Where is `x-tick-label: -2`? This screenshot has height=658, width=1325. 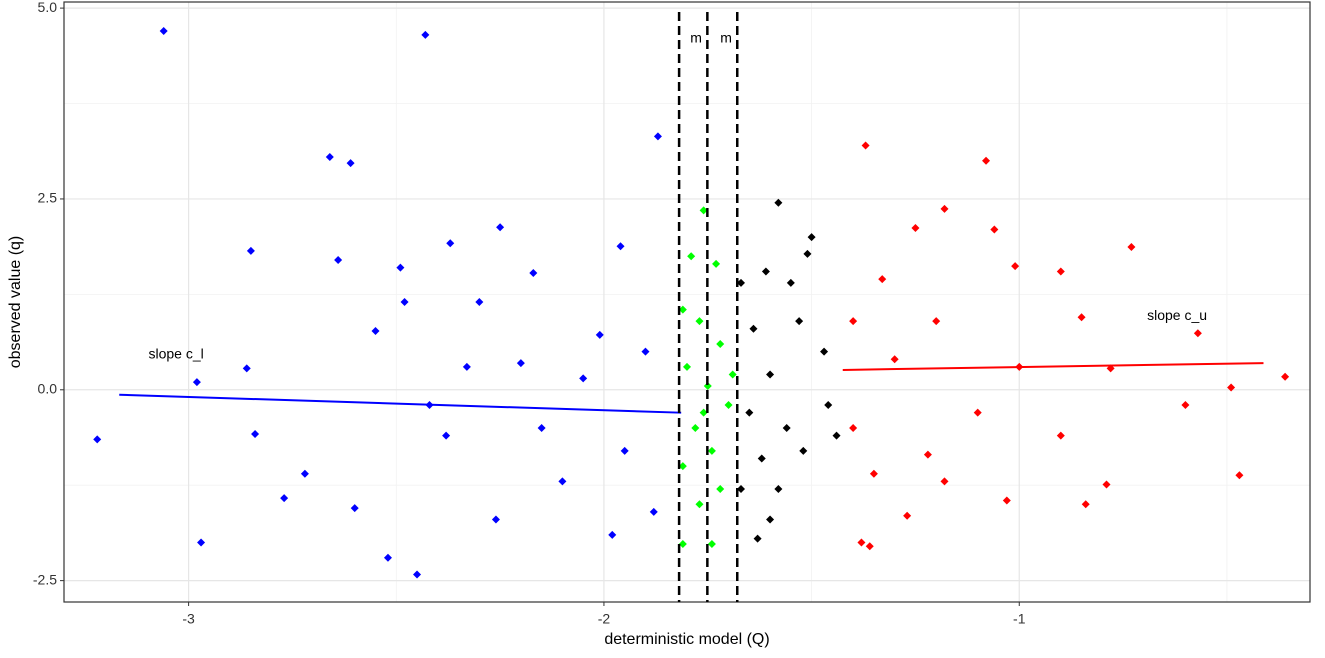
x-tick-label: -2 is located at coordinates (604, 619).